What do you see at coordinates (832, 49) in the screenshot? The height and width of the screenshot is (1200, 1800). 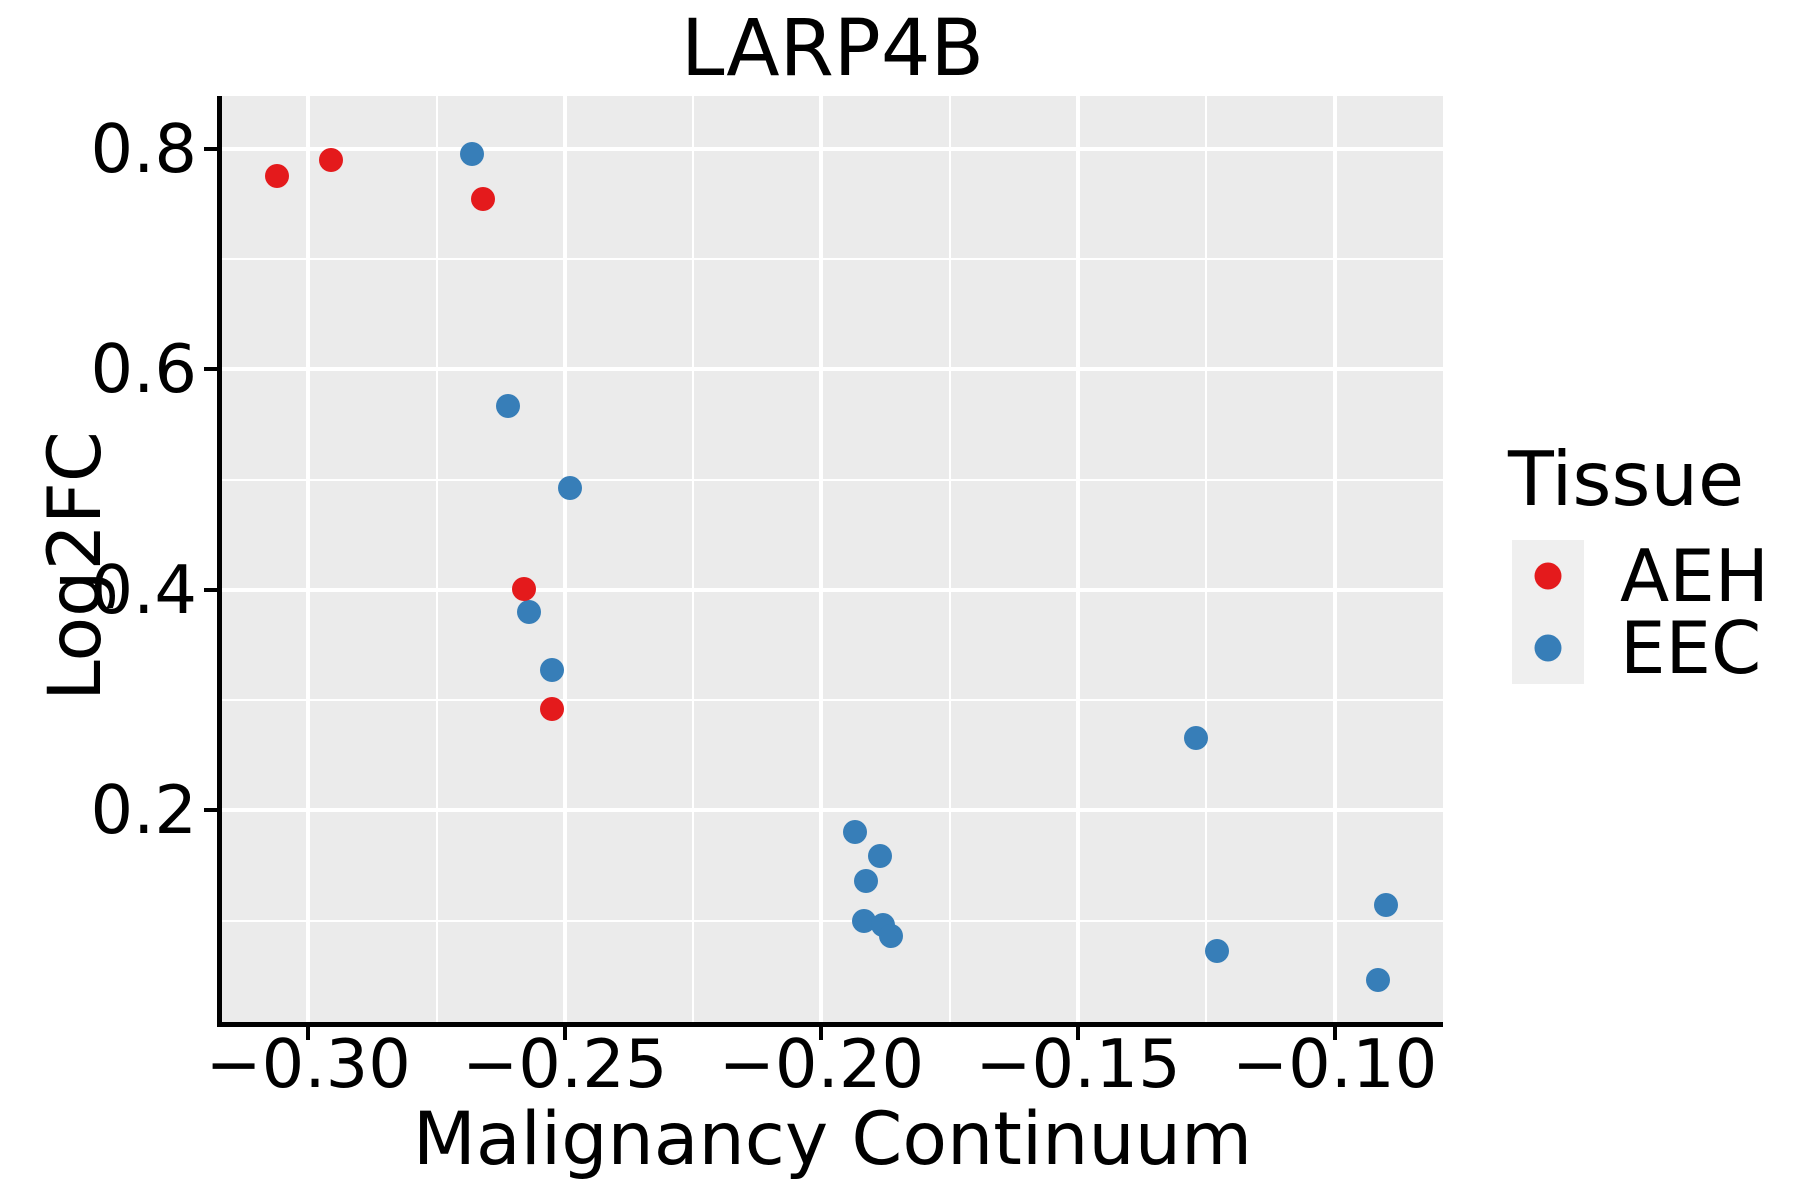 I see `plot-title: LARP4B` at bounding box center [832, 49].